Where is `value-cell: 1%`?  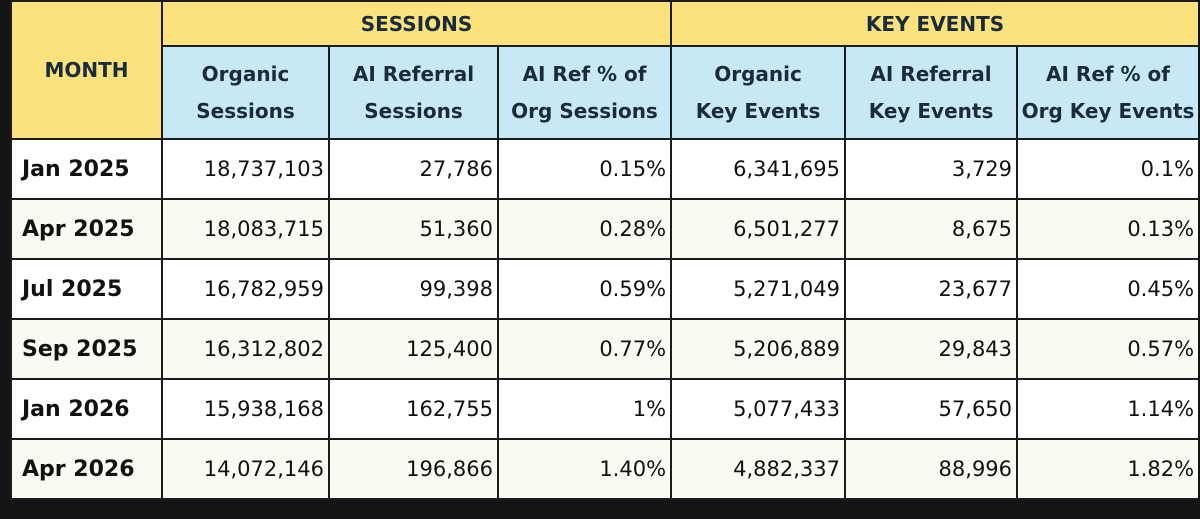 value-cell: 1% is located at coordinates (584, 409).